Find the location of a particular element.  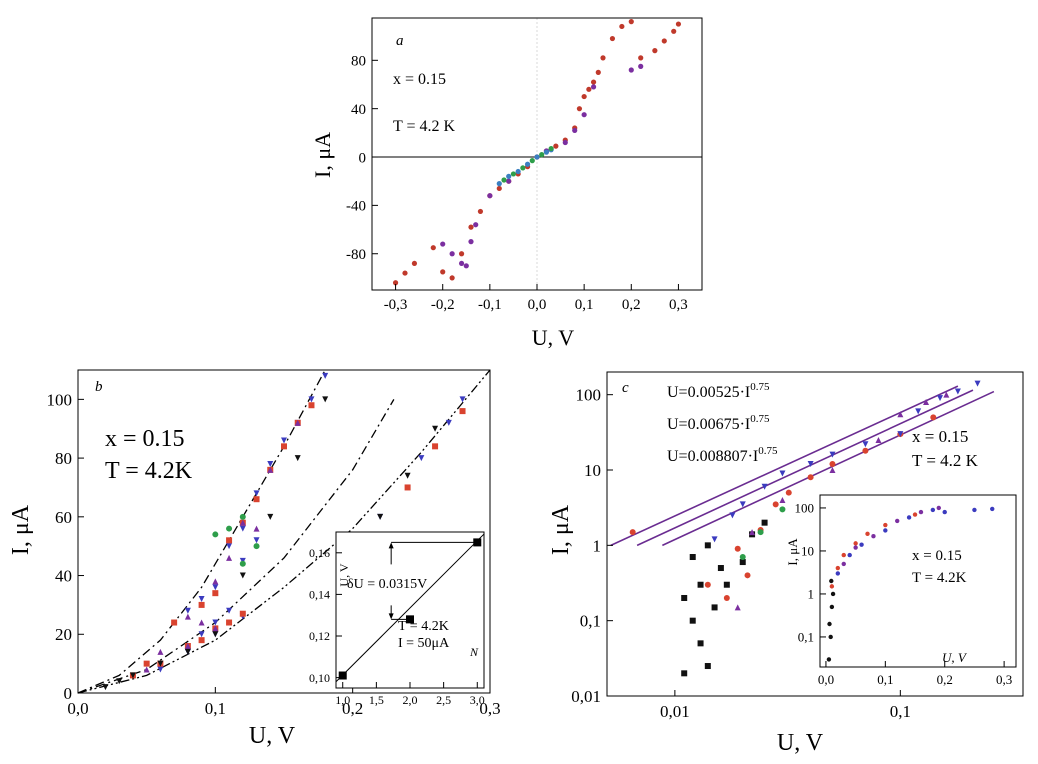

inset-data-point is located at coordinates (342, 675).